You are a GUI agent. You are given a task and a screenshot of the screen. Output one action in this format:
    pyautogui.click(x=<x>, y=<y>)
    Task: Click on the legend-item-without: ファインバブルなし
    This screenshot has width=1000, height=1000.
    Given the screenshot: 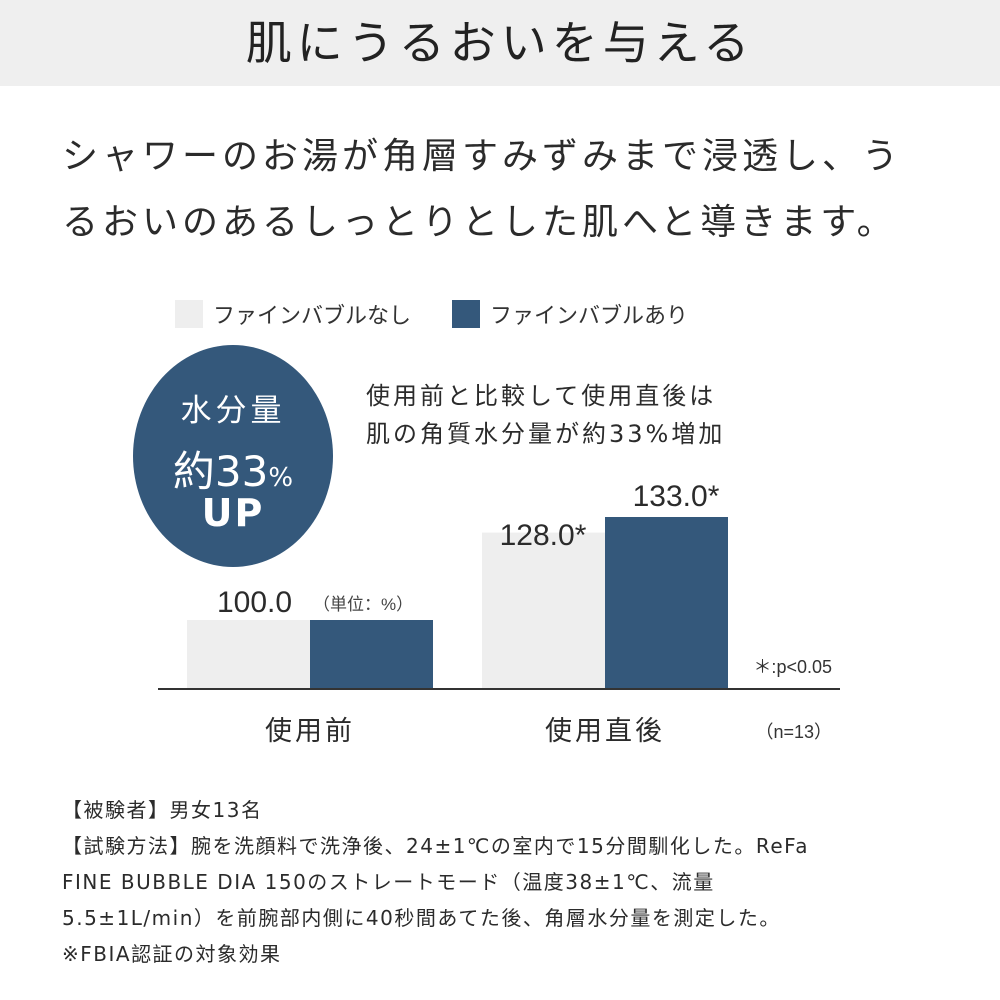 What is the action you would take?
    pyautogui.click(x=293, y=314)
    